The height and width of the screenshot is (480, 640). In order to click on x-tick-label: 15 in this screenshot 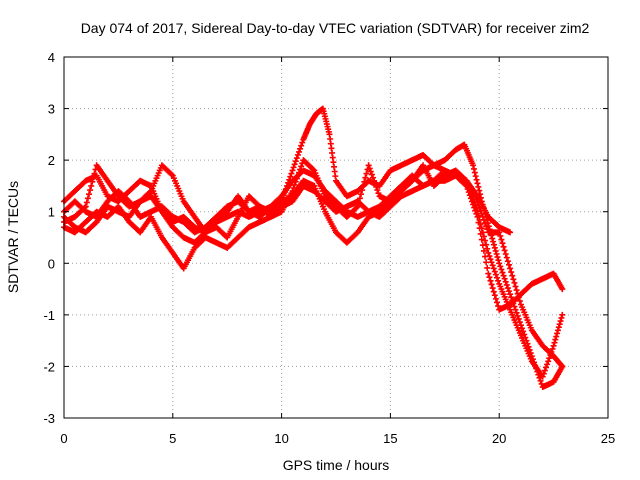, I will do `click(390, 438)`.